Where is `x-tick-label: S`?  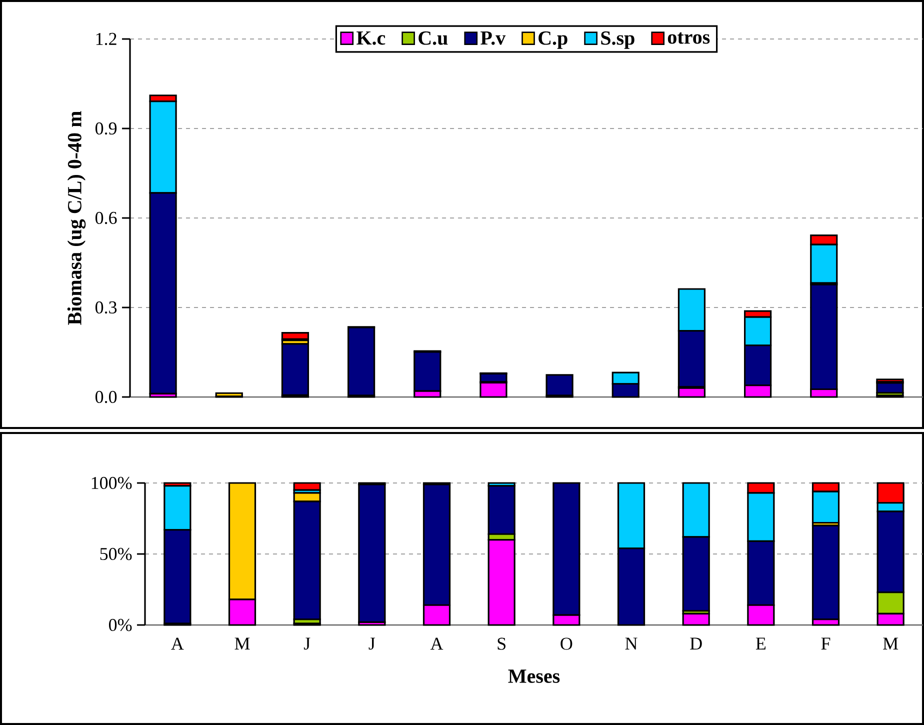
x-tick-label: S is located at coordinates (502, 644).